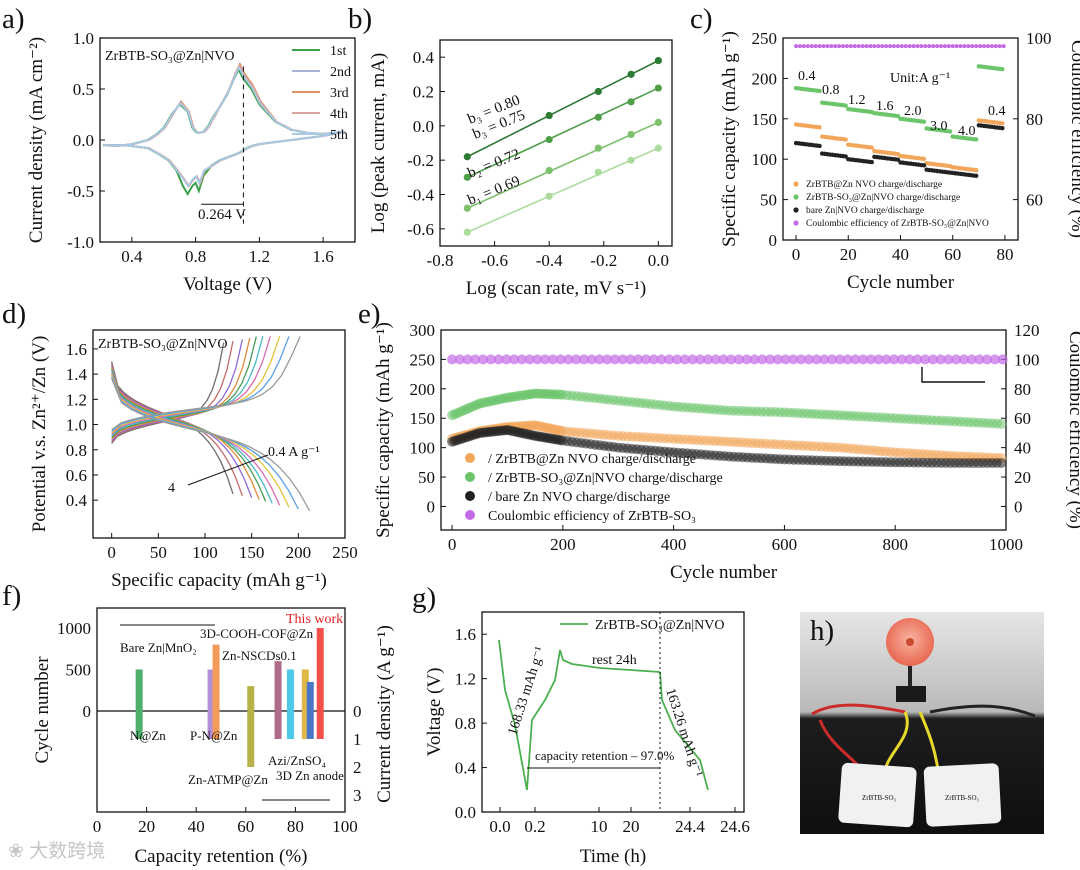 The height and width of the screenshot is (870, 1080). Describe the element at coordinates (357, 767) in the screenshot. I see `y2-tick-label: 2` at that location.